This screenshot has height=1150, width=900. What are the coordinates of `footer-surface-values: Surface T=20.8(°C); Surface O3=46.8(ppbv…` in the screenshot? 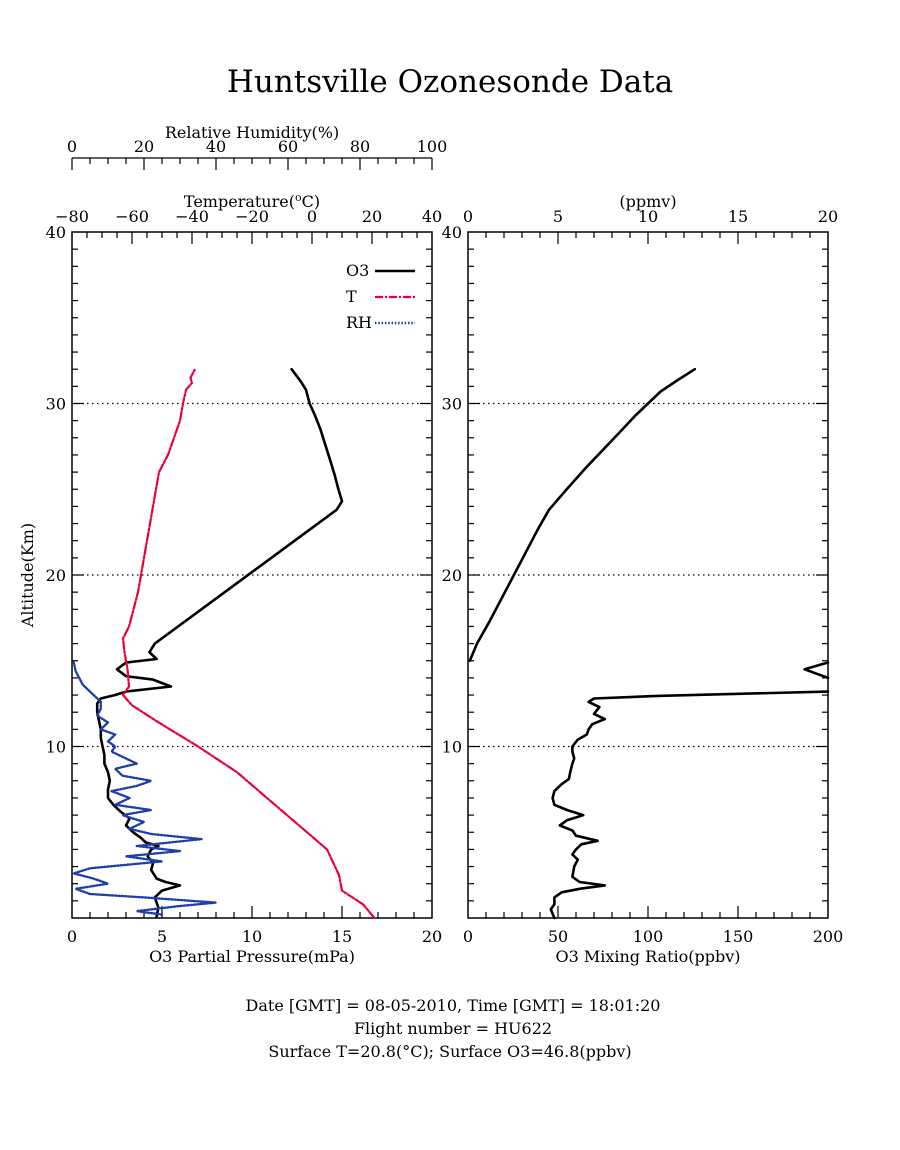 It's located at (449, 1051).